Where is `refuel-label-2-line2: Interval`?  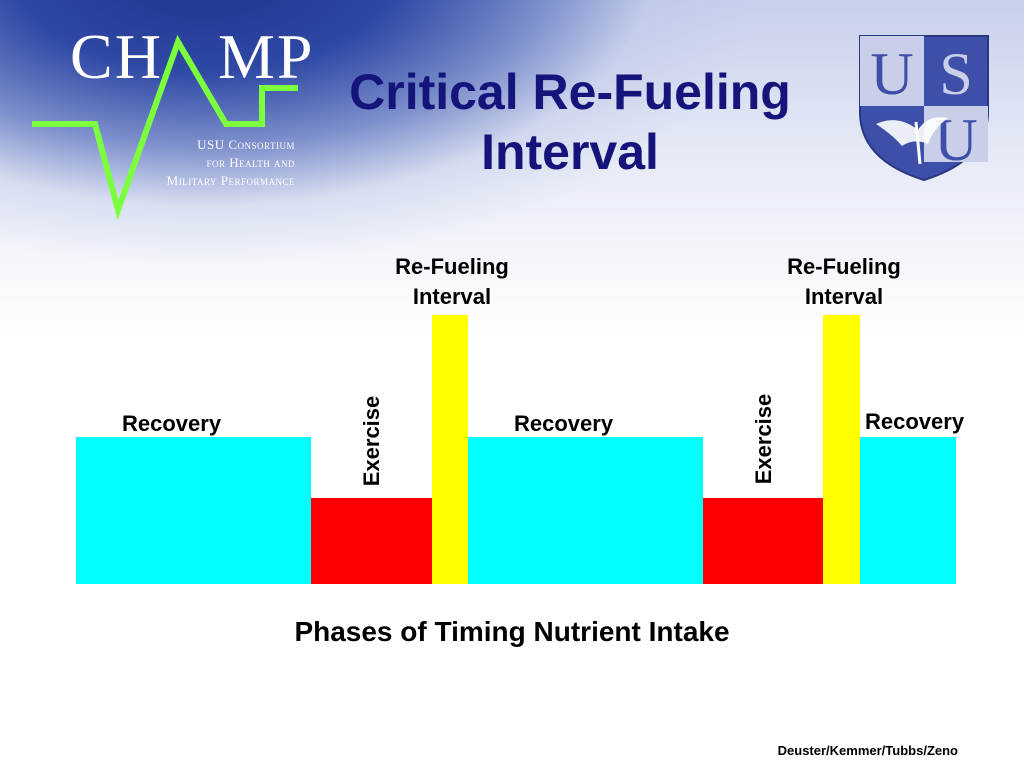 refuel-label-2-line2: Interval is located at coordinates (844, 296).